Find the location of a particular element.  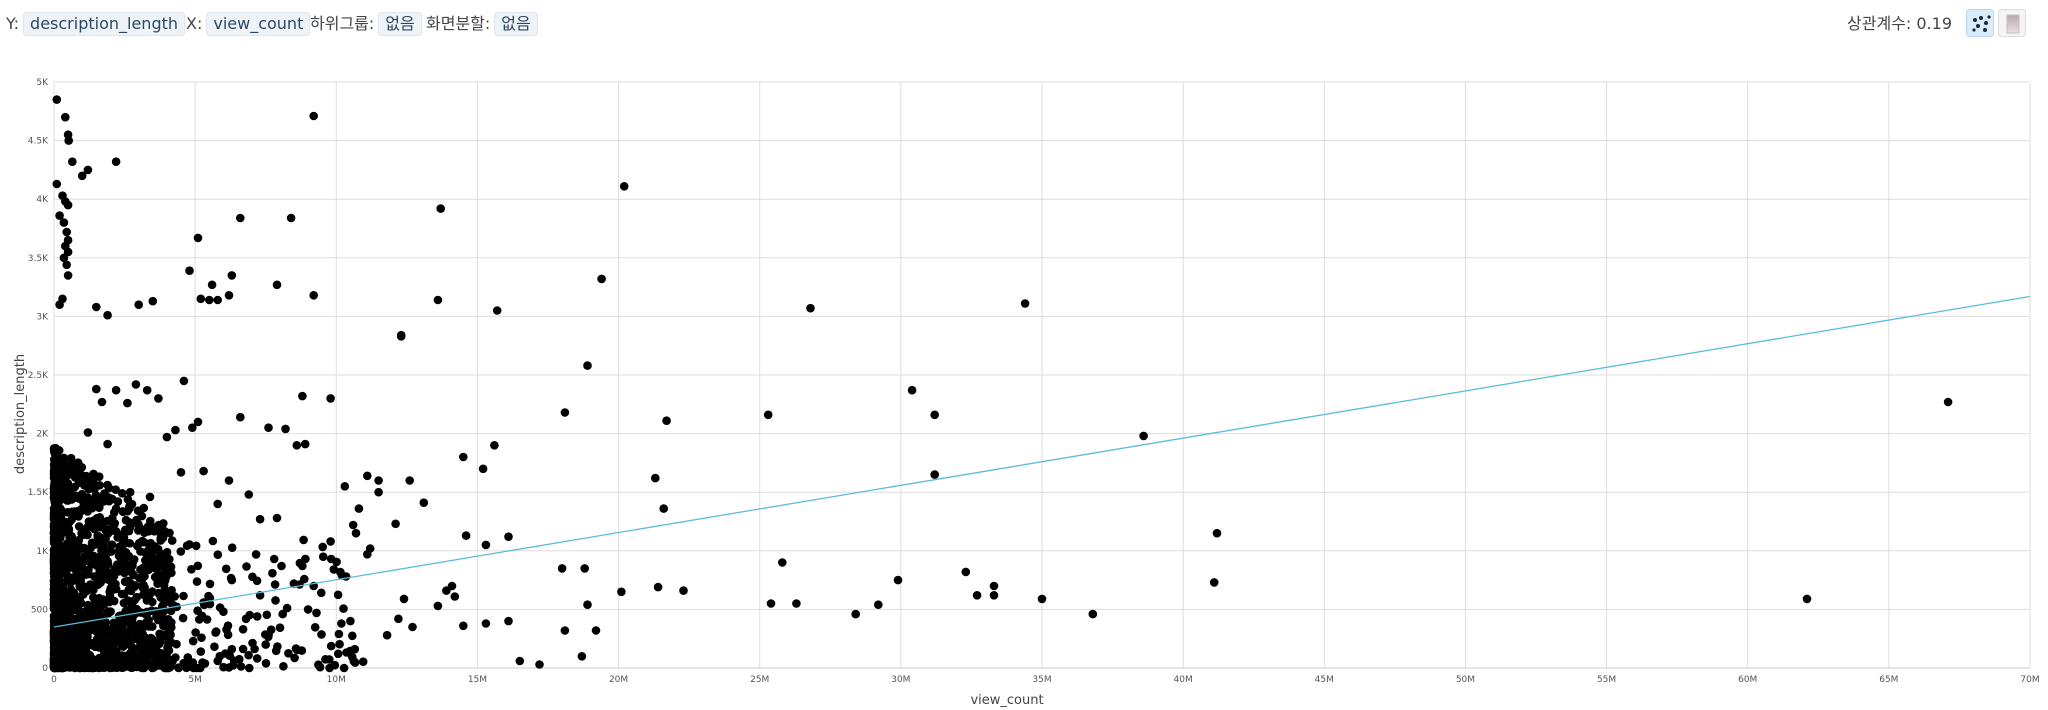

y-axis-select: description_length is located at coordinates (104, 24).